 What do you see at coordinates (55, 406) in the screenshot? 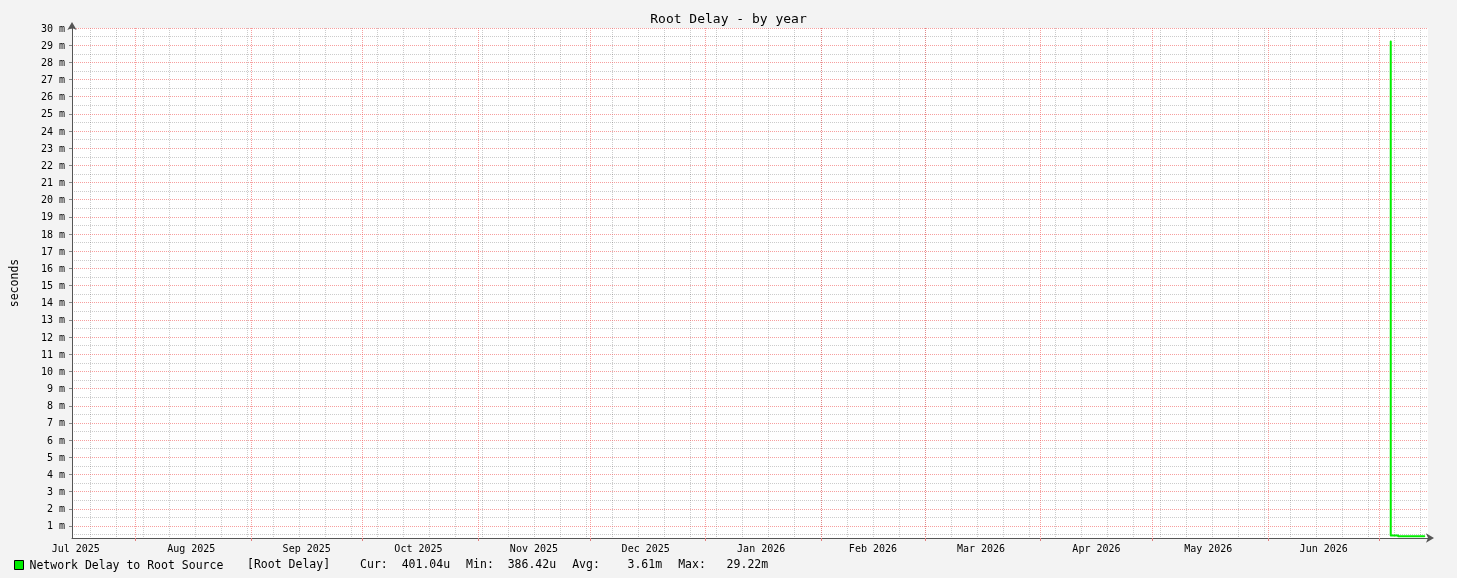
I see `y-tick-label: 8 m` at bounding box center [55, 406].